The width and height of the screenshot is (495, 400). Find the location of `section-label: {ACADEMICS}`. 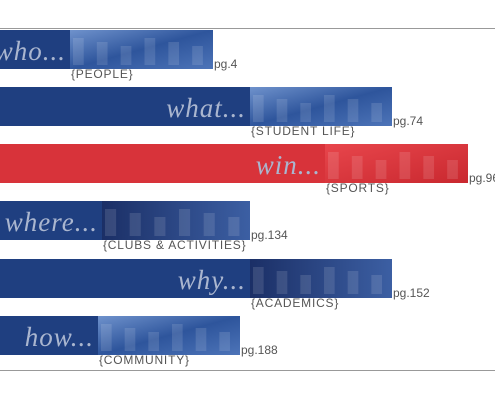

section-label: {ACADEMICS} is located at coordinates (295, 303).